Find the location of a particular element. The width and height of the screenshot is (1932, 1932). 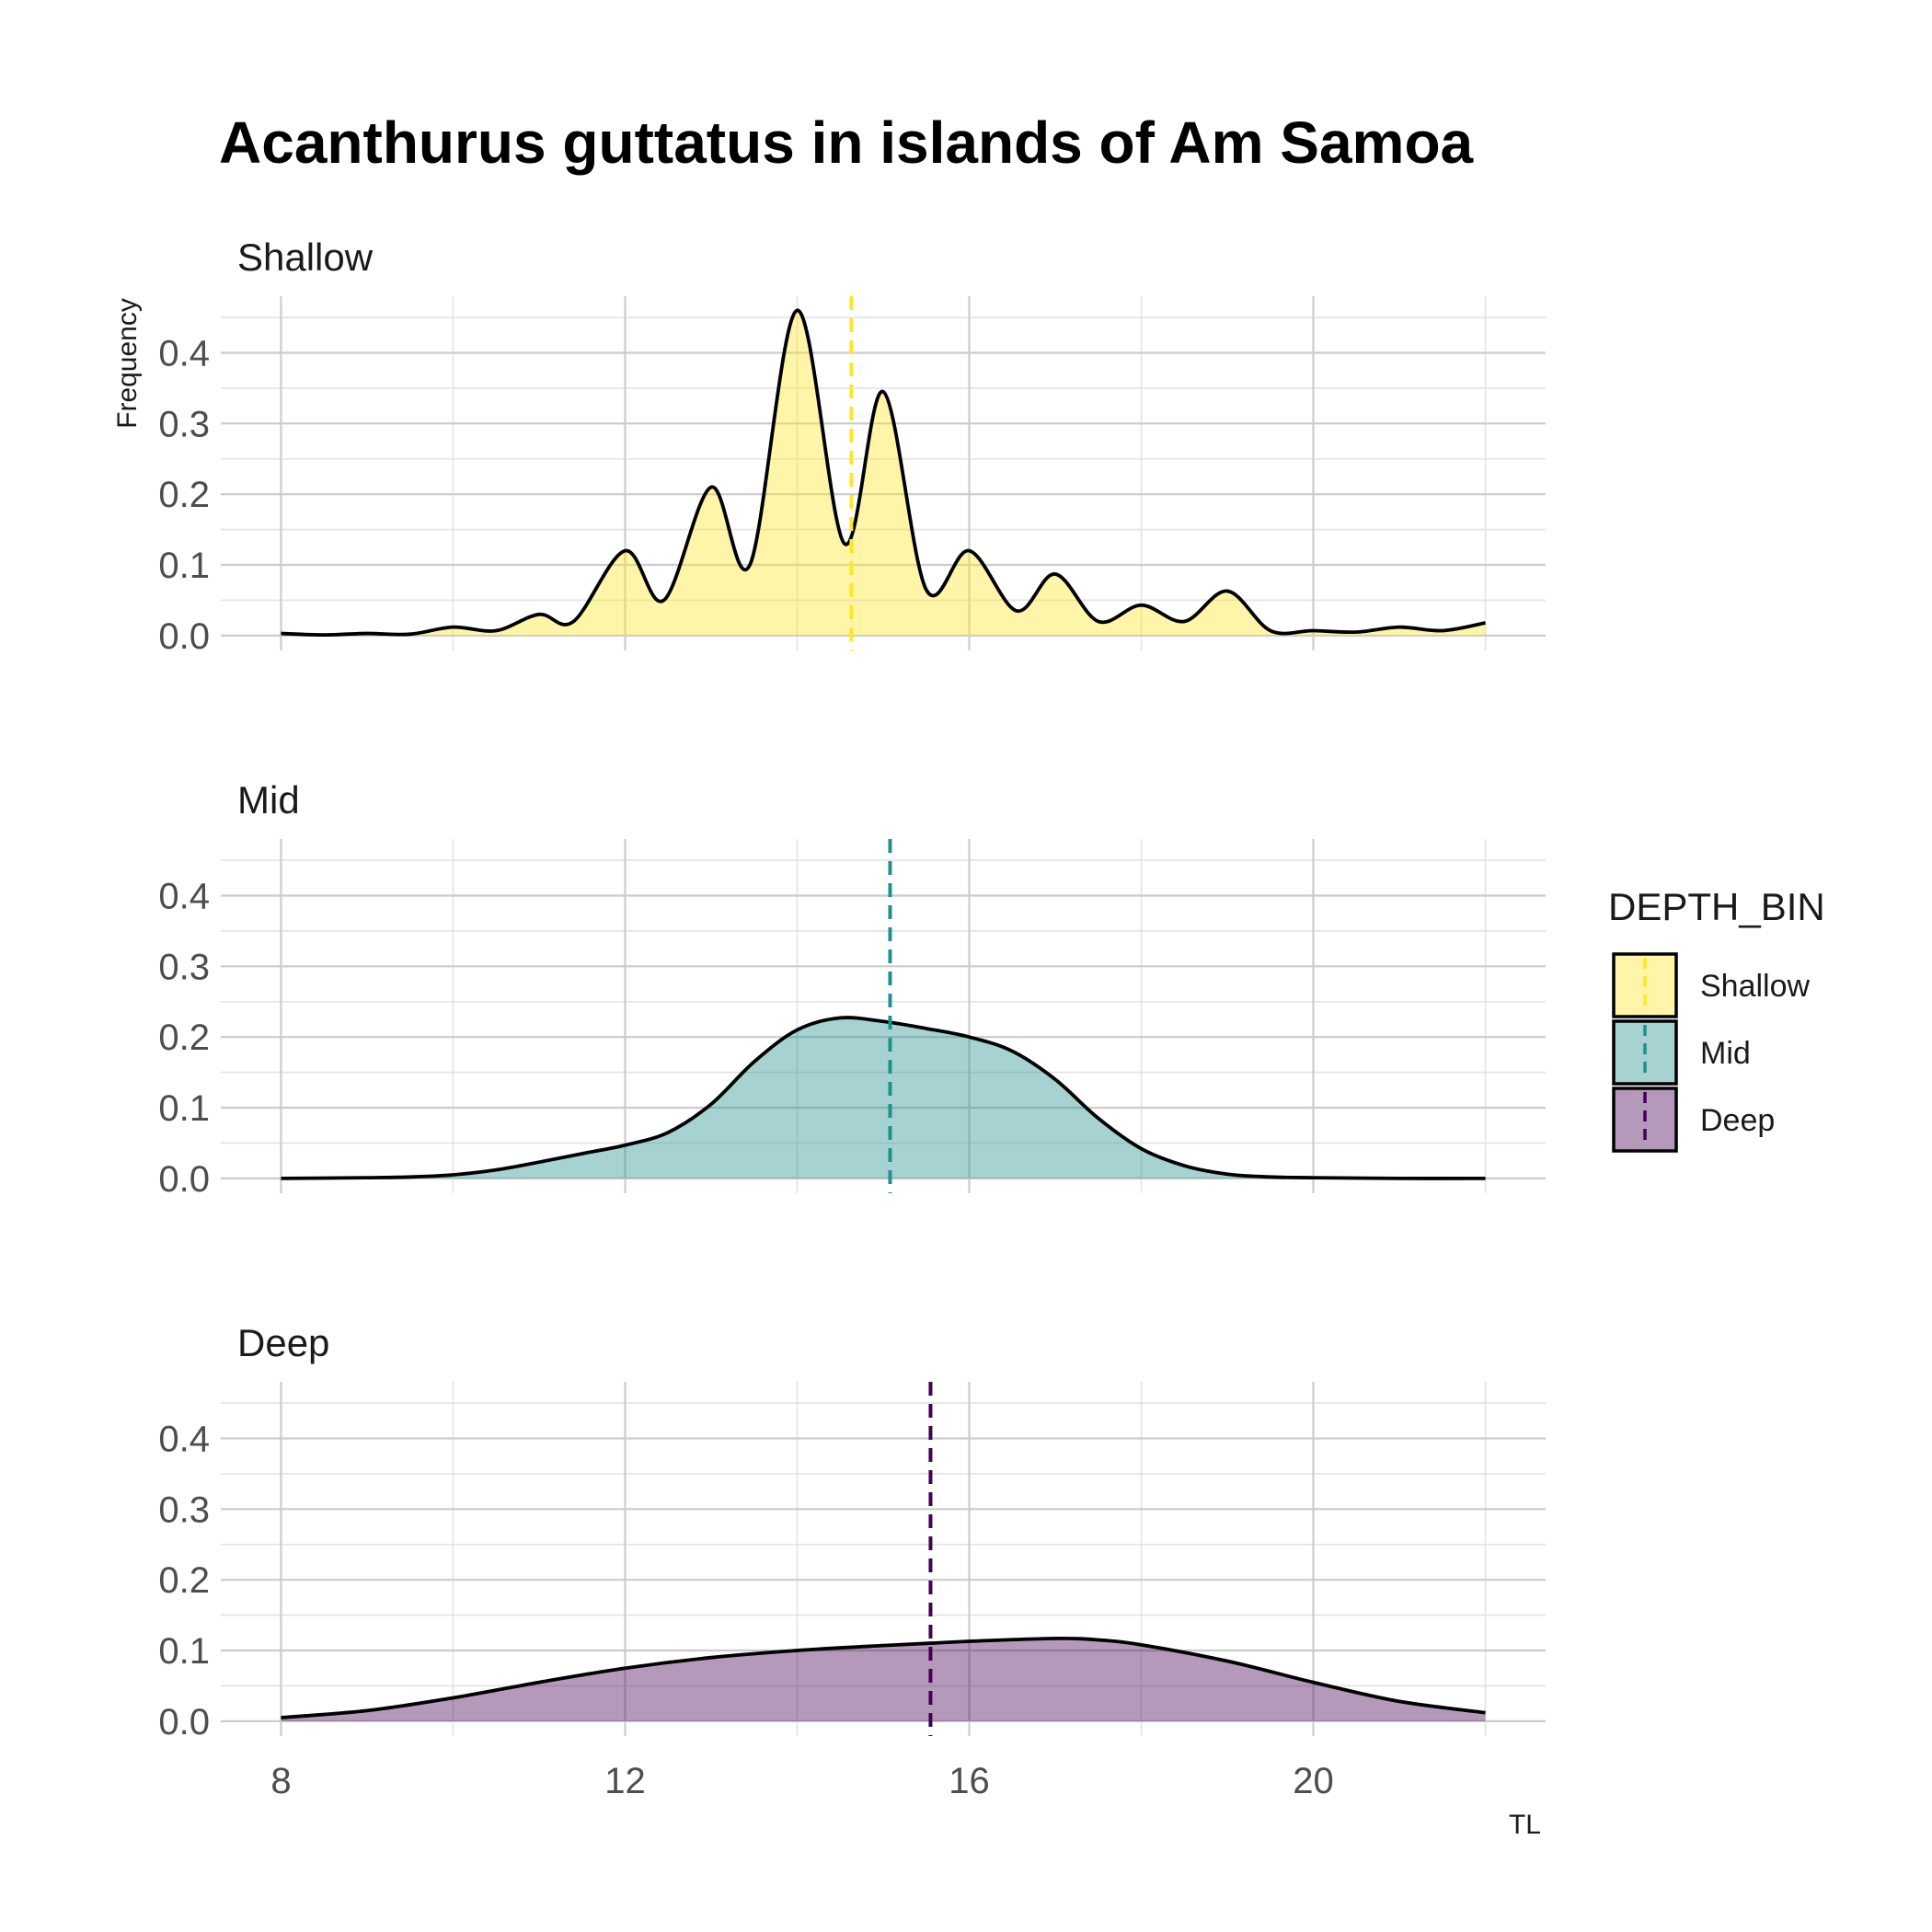

legend-label: Mid is located at coordinates (1725, 1053).